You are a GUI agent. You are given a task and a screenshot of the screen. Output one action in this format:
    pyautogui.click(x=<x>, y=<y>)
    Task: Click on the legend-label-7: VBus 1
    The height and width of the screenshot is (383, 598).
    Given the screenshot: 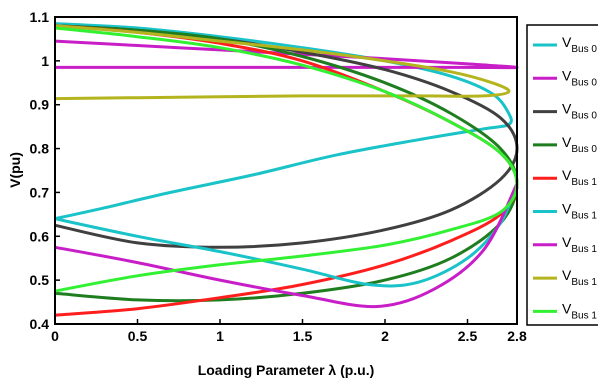 What is the action you would take?
    pyautogui.click(x=579, y=244)
    